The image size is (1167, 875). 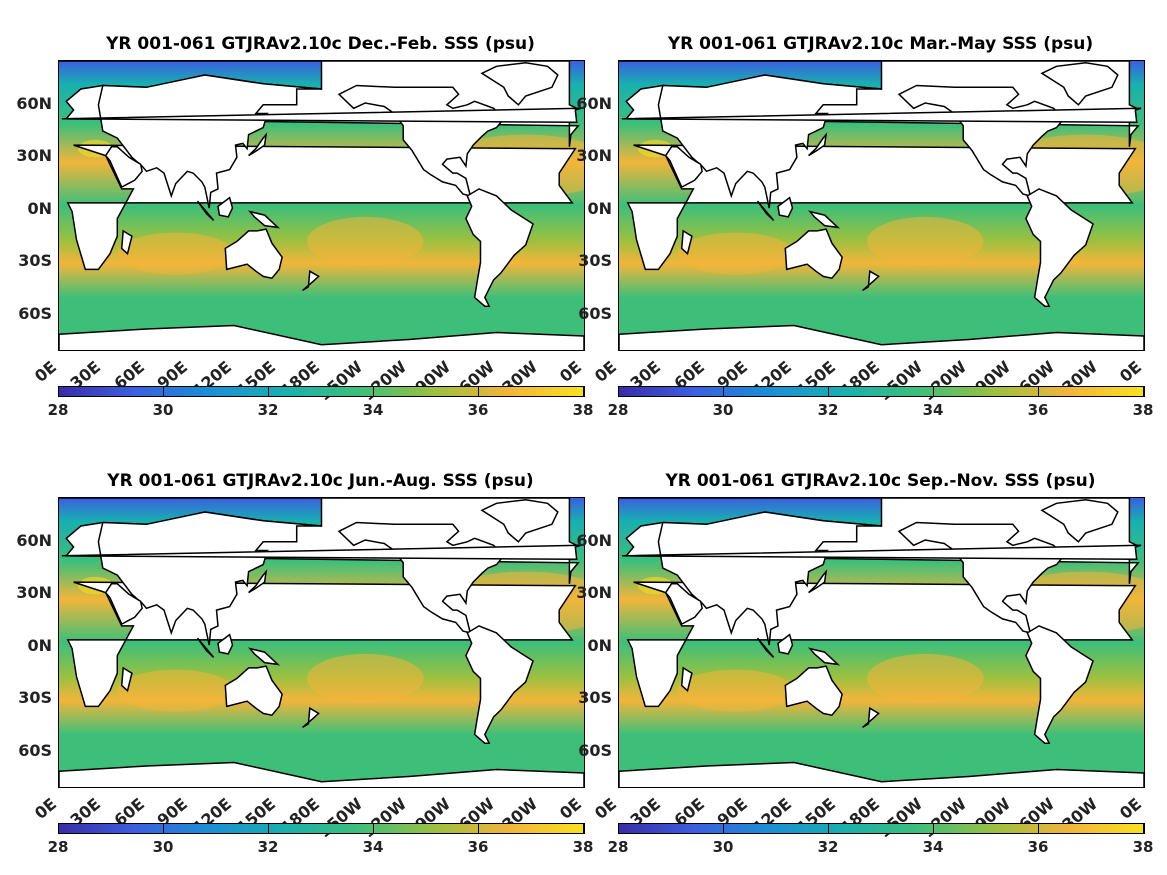 What do you see at coordinates (1143, 410) in the screenshot?
I see `colorbar-tick-label: 38` at bounding box center [1143, 410].